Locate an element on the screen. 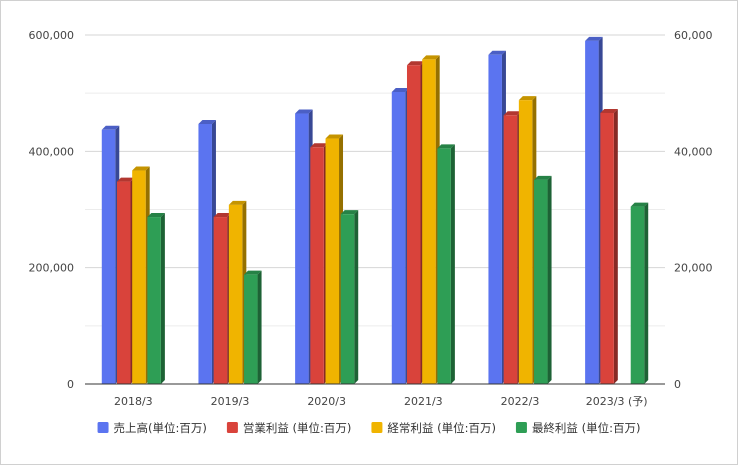  x-axis-category-label: 2020/3 is located at coordinates (326, 401).